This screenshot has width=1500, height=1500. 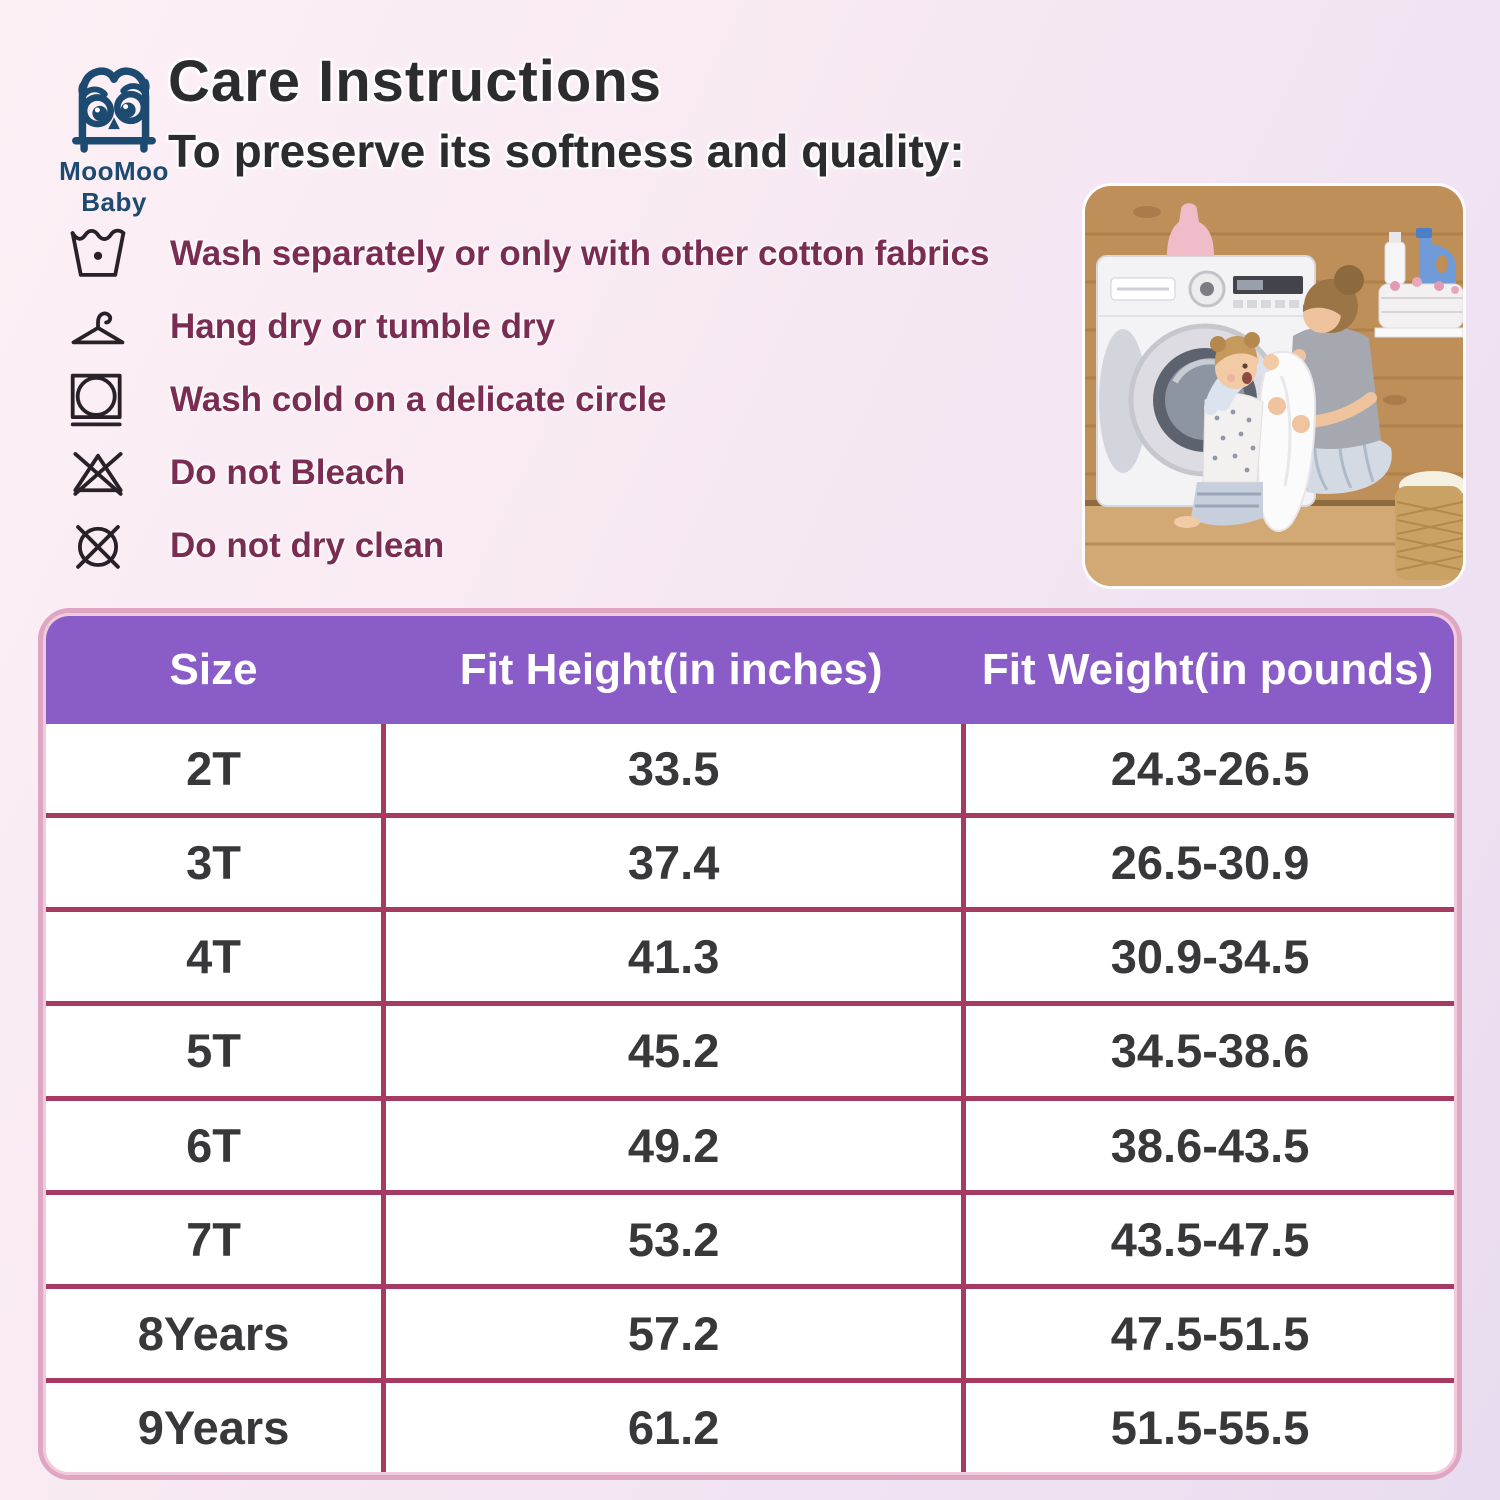 I want to click on column-header-fit-height: Fit Height(in inches), so click(x=671, y=669).